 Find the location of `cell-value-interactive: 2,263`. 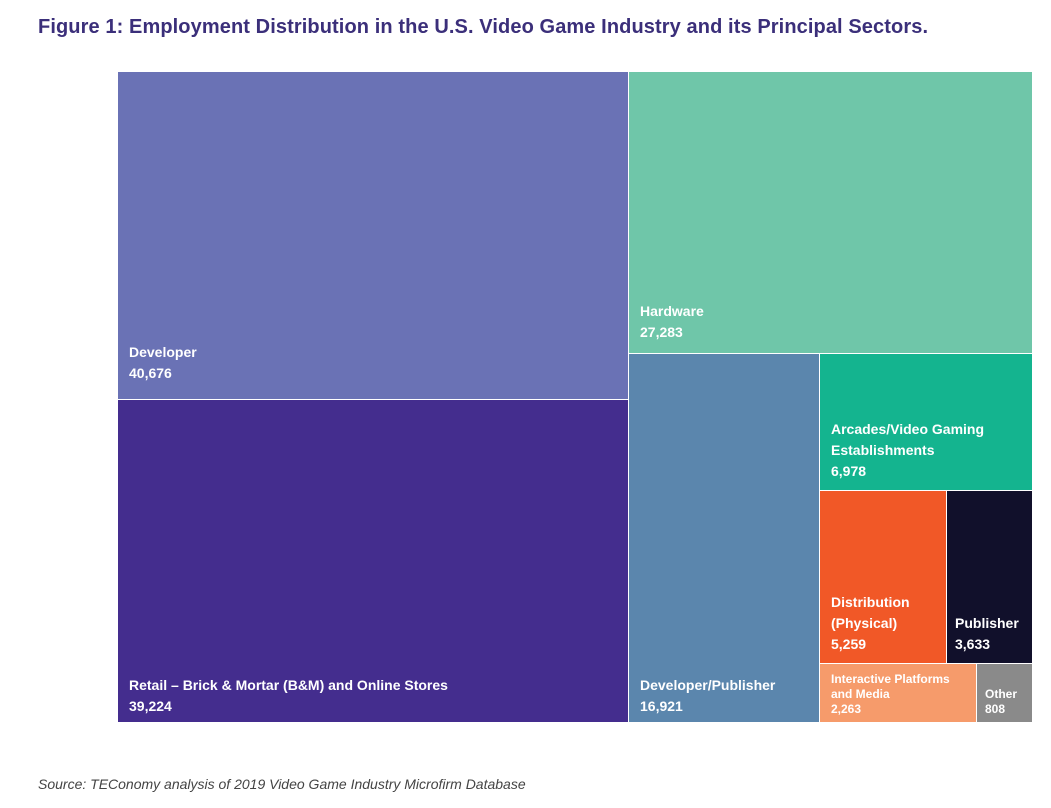

cell-value-interactive: 2,263 is located at coordinates (846, 709).